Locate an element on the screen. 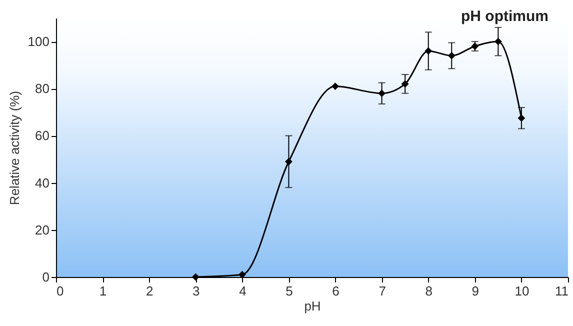 The image size is (573, 326). chart-title: pH optimum is located at coordinates (504, 16).